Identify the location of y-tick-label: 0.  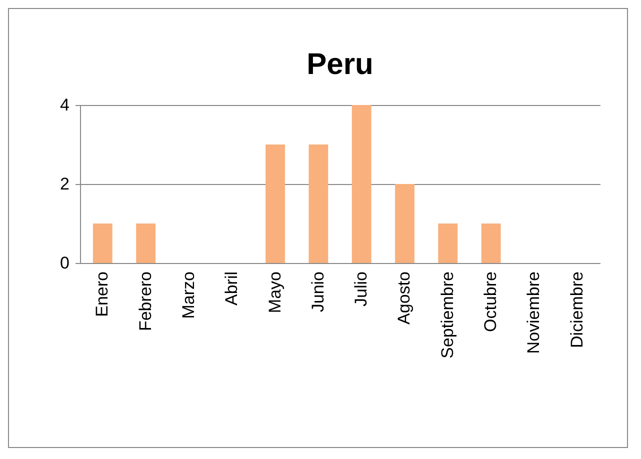
(65, 263).